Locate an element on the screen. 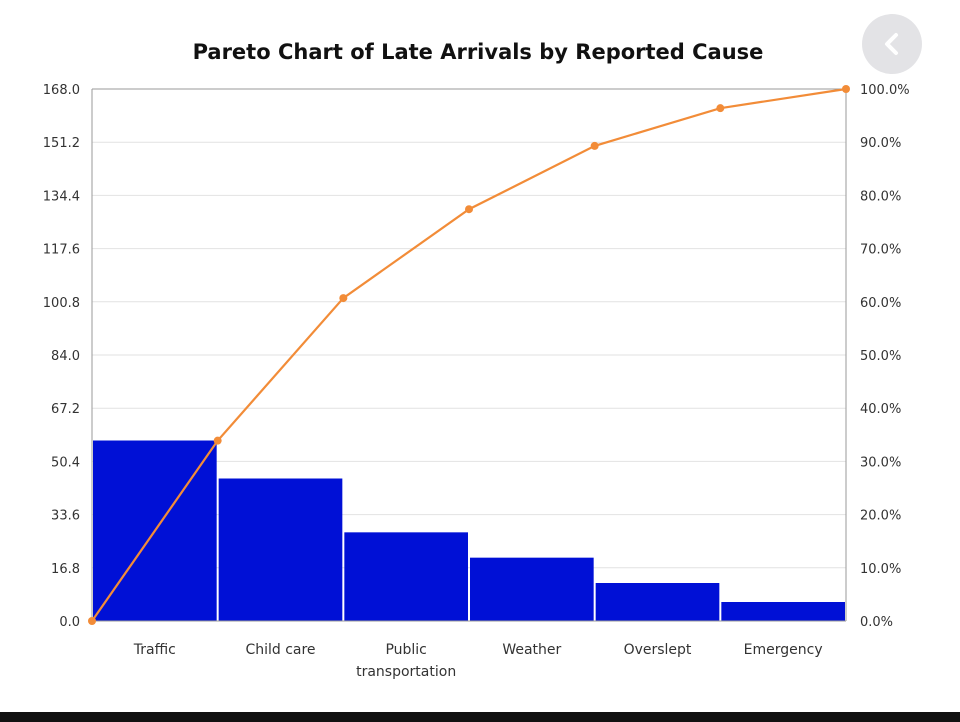 The height and width of the screenshot is (722, 960). right-tick-label: 70.0% is located at coordinates (880, 250).